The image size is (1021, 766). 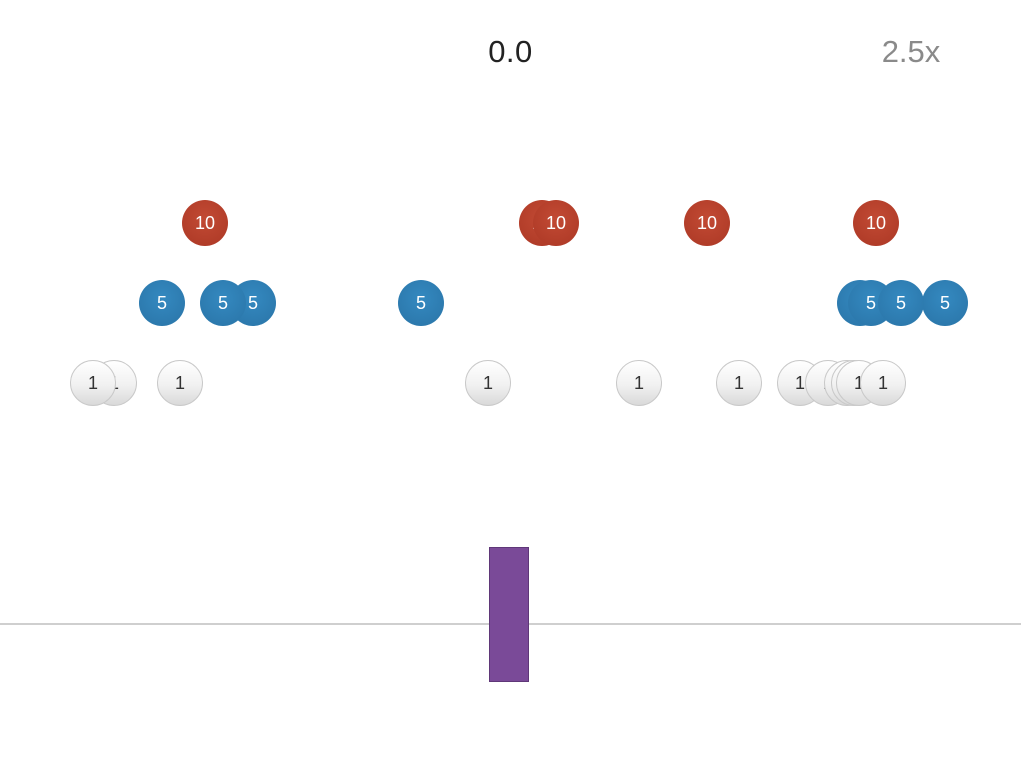 I want to click on player-paddle, so click(x=509, y=614).